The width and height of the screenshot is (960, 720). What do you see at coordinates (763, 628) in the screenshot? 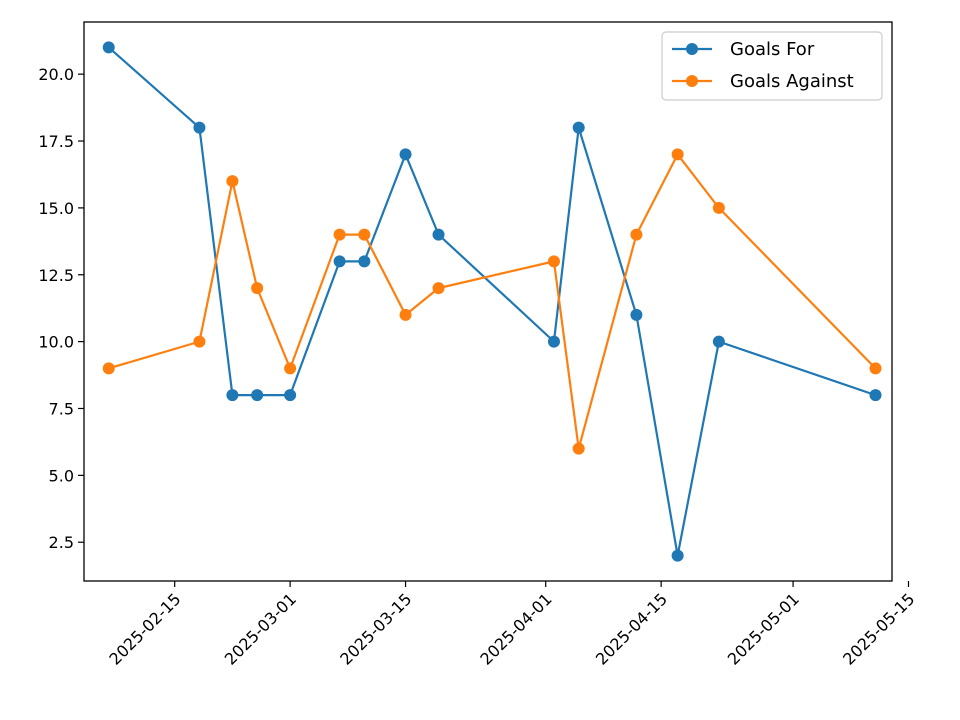
I see `x-tick-label: 2025-05-01` at bounding box center [763, 628].